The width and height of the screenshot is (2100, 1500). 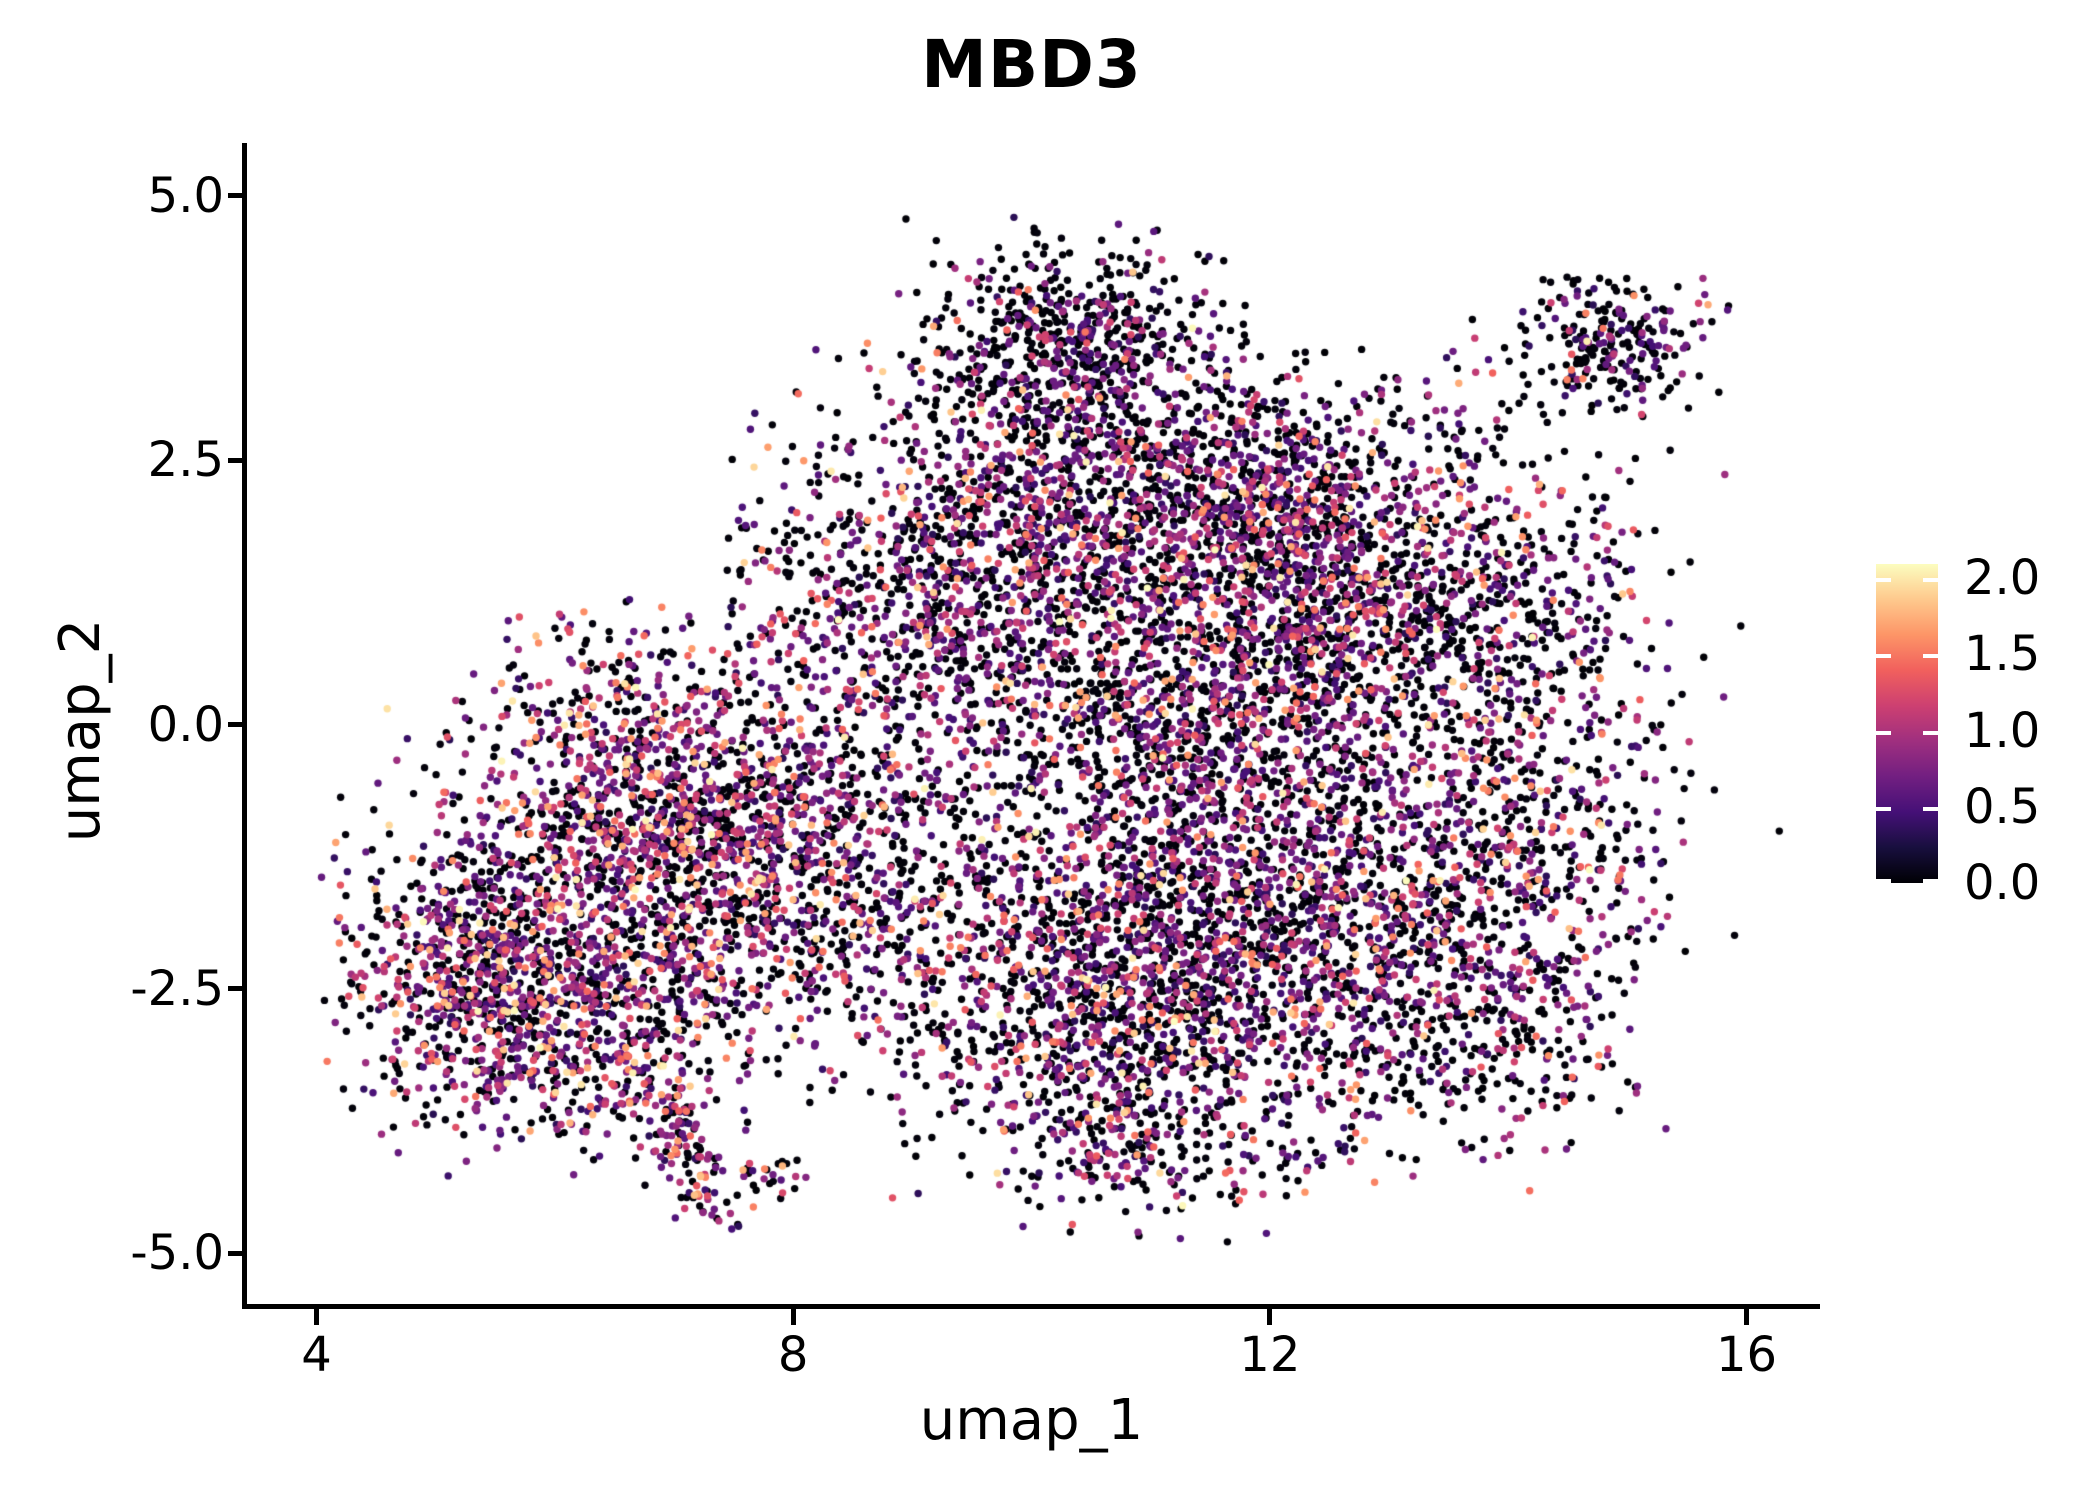 I want to click on y-tick-label: -5.0, so click(x=177, y=1253).